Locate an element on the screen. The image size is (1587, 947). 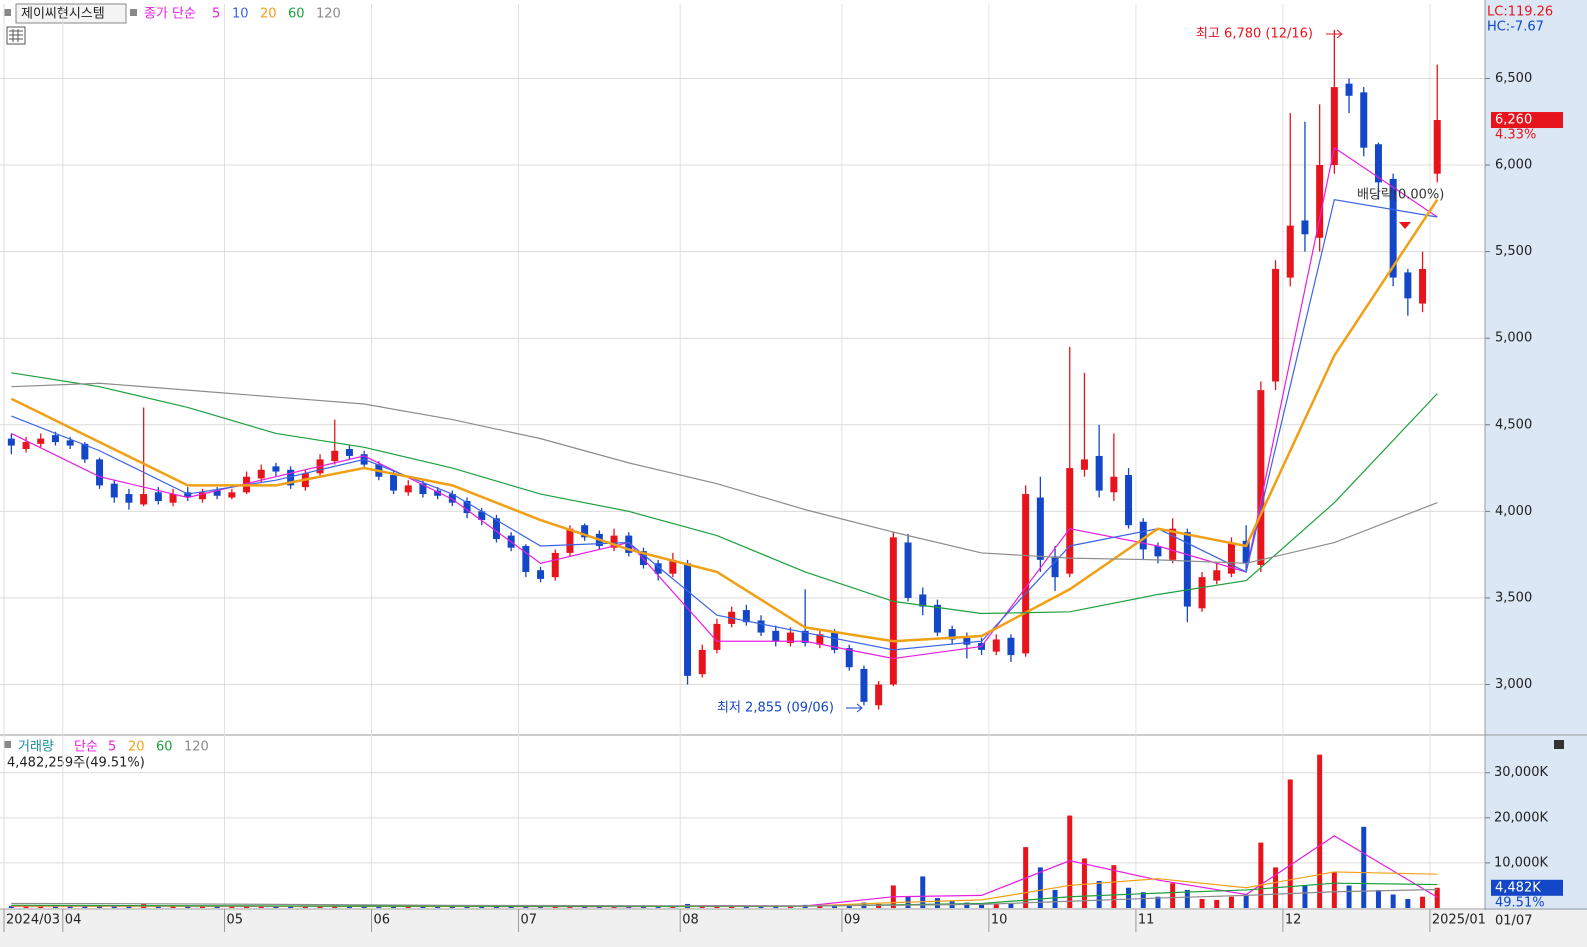
name-box is located at coordinates (71, 13).